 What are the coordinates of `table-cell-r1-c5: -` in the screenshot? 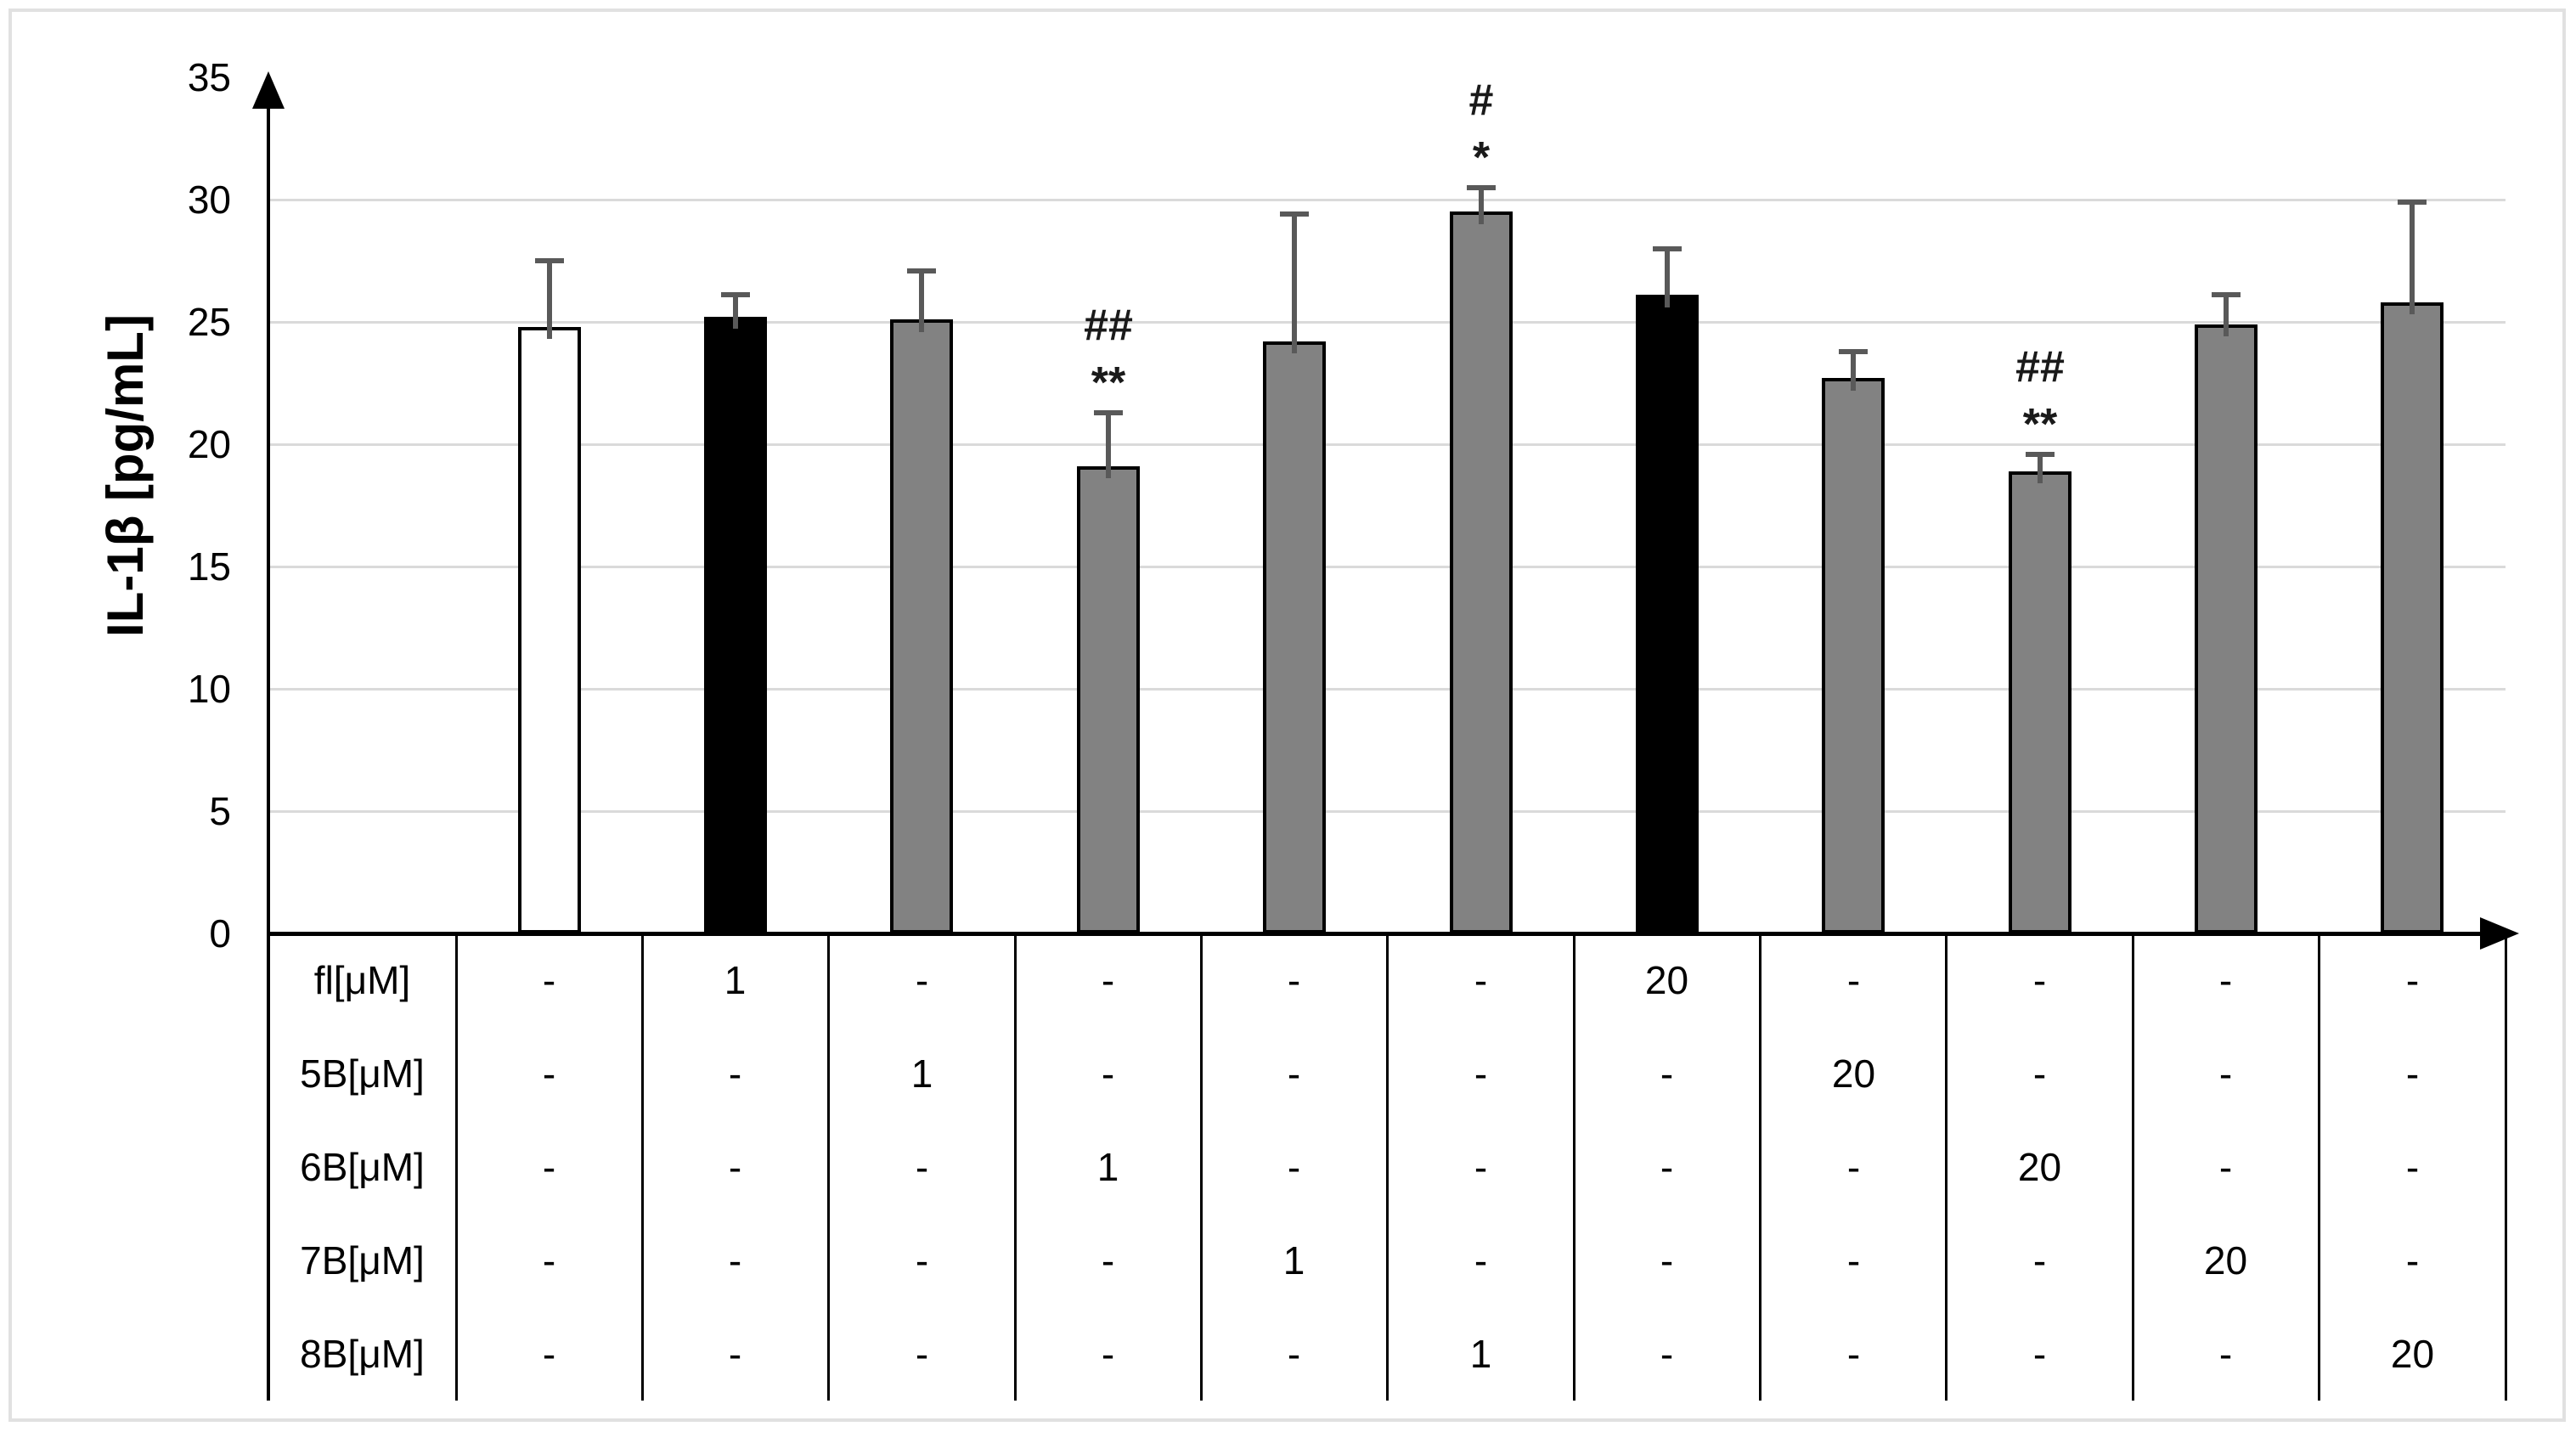 It's located at (1294, 980).